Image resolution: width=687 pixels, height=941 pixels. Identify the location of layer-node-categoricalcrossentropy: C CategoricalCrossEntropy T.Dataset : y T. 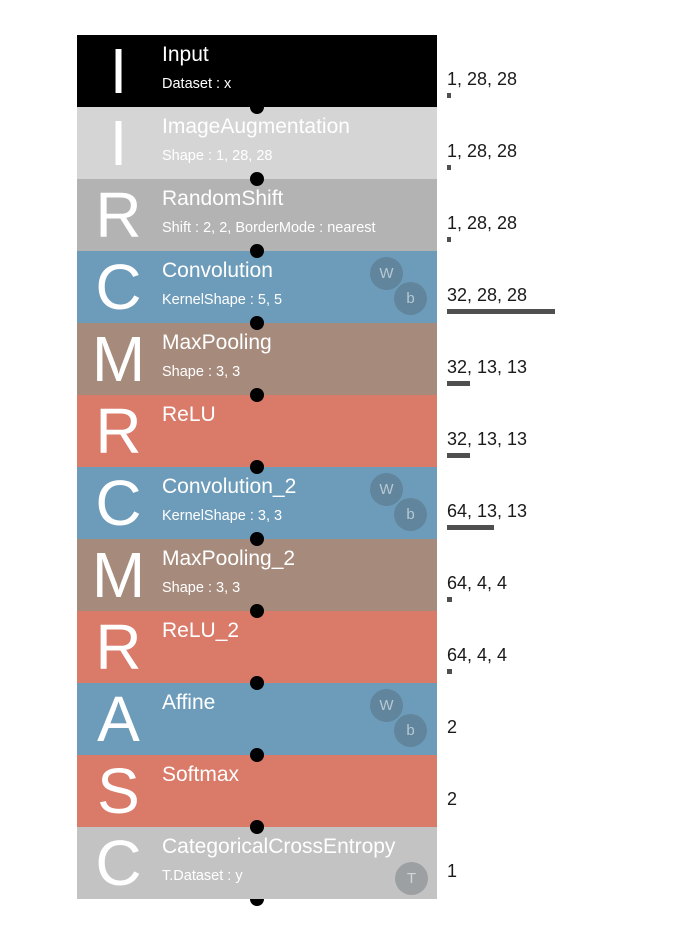
(257, 863).